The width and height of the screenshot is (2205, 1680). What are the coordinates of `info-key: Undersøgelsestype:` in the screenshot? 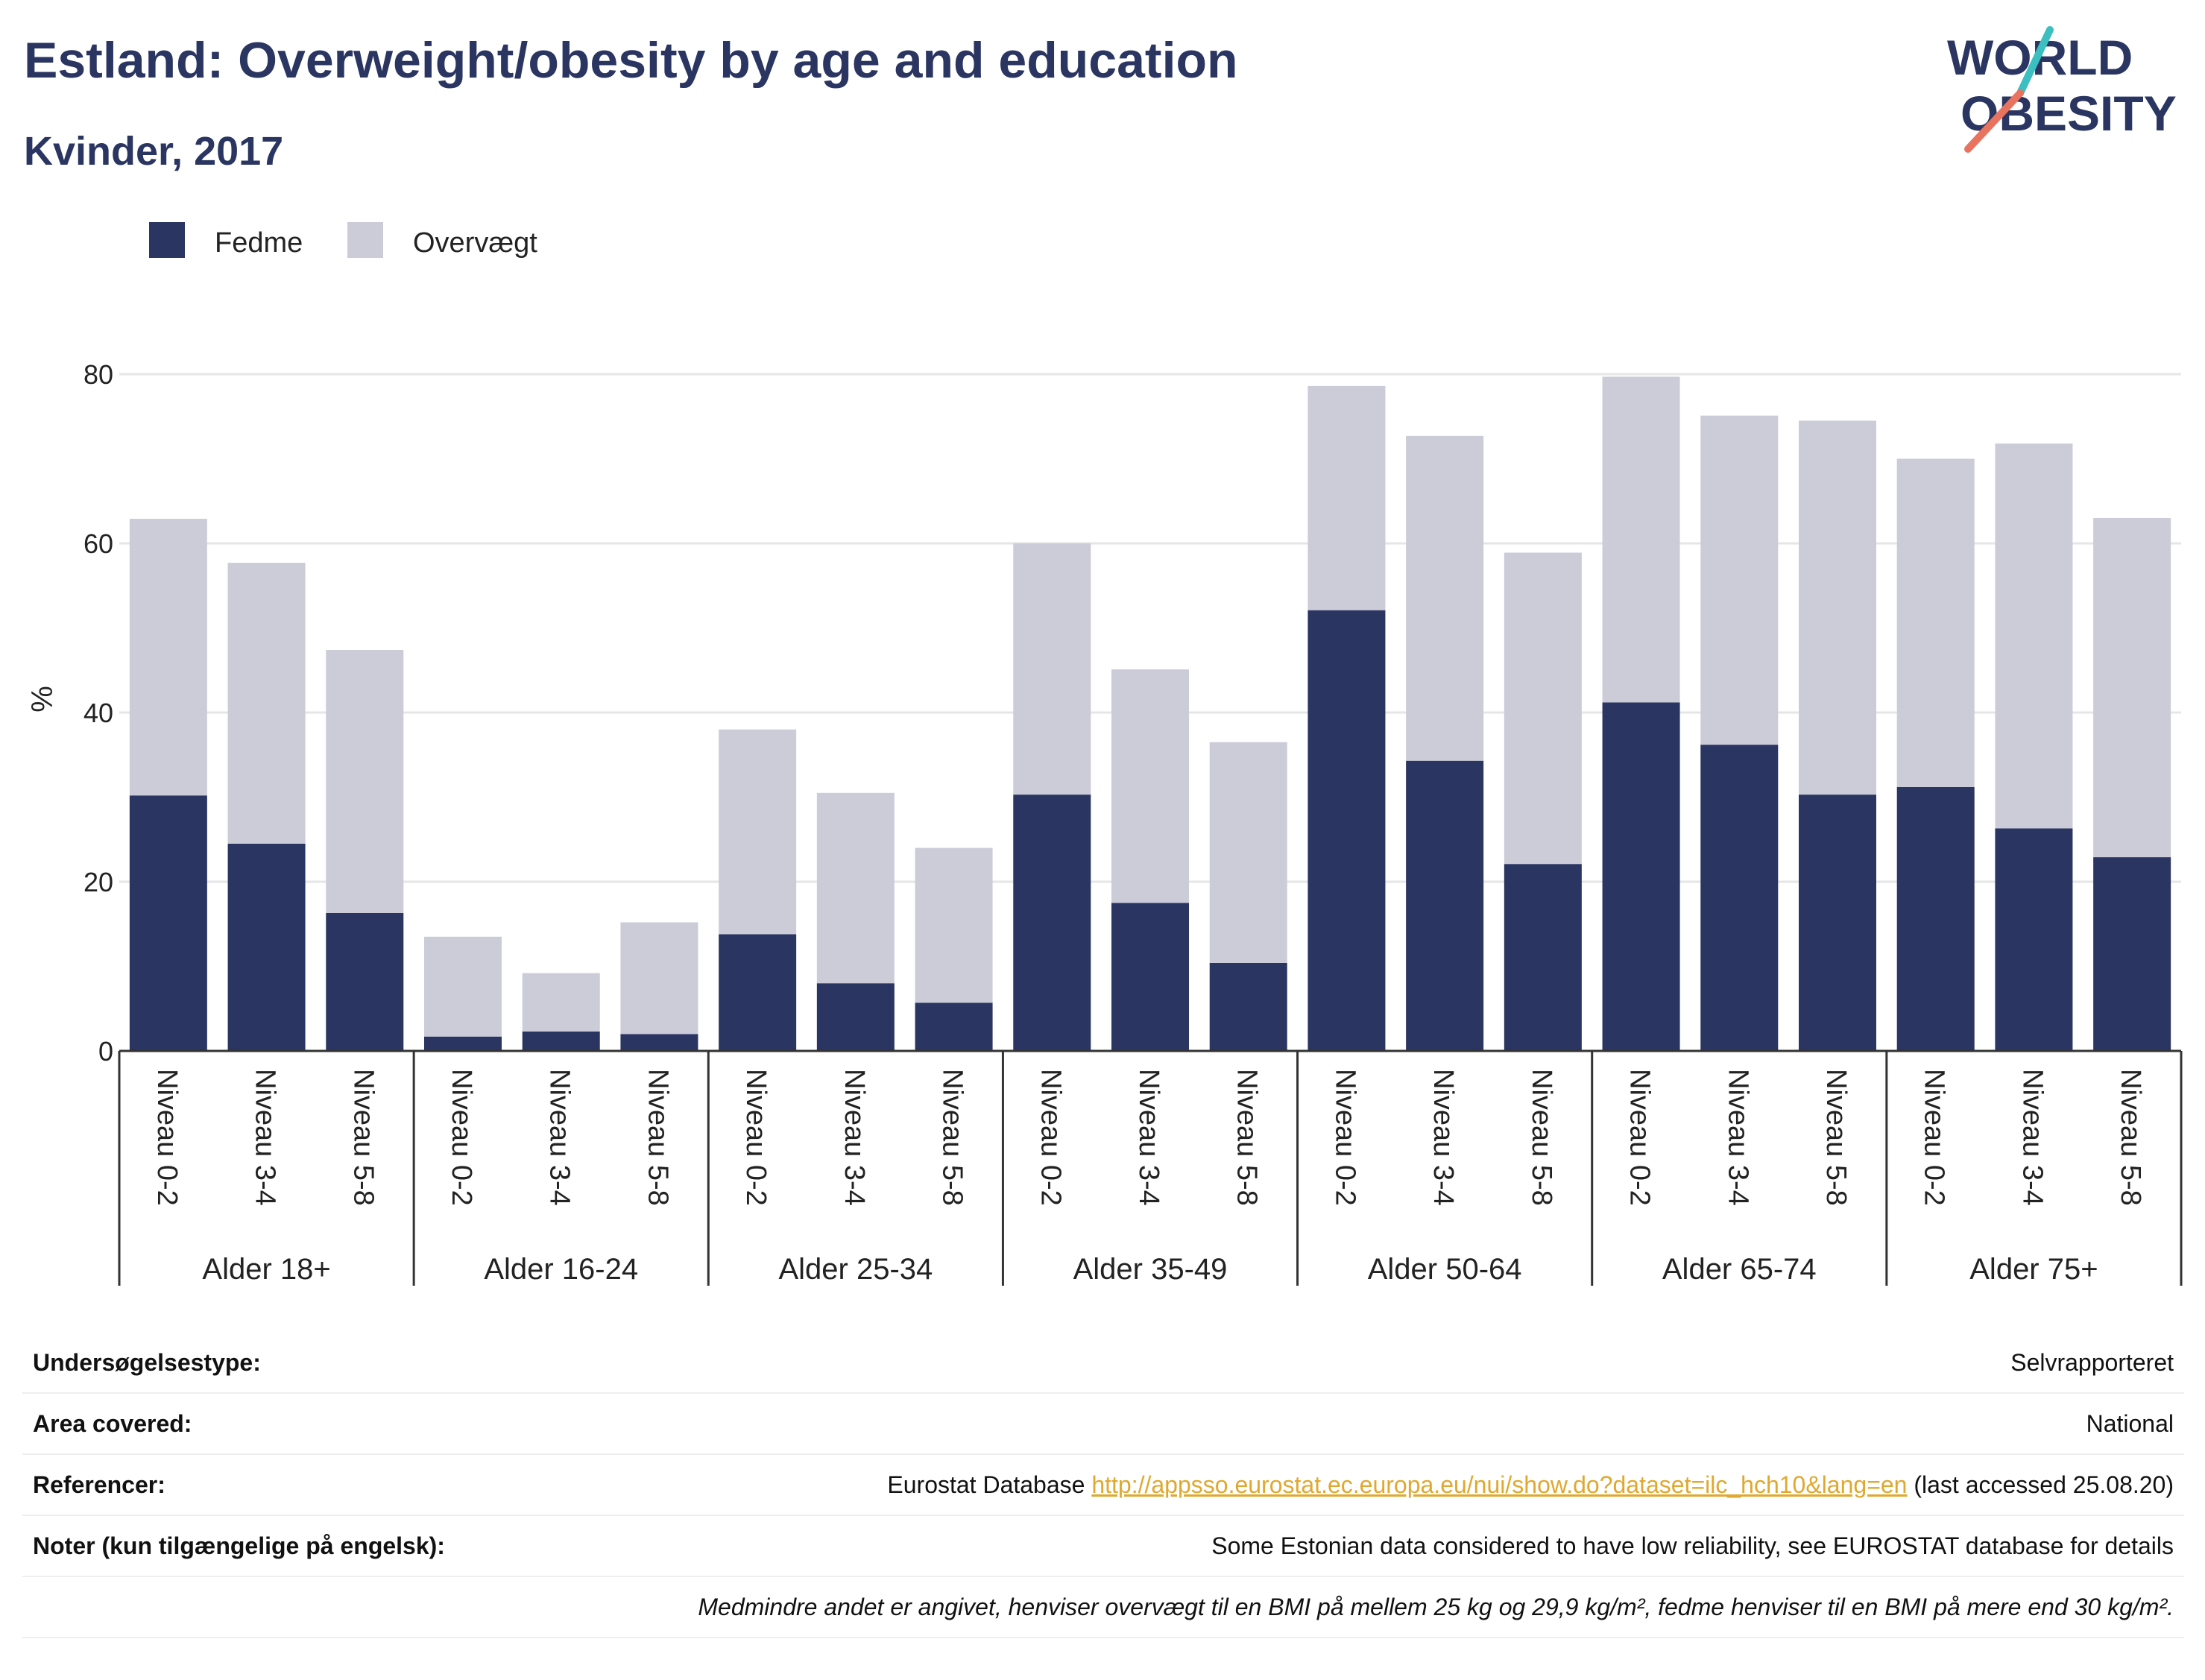 It's located at (147, 1362).